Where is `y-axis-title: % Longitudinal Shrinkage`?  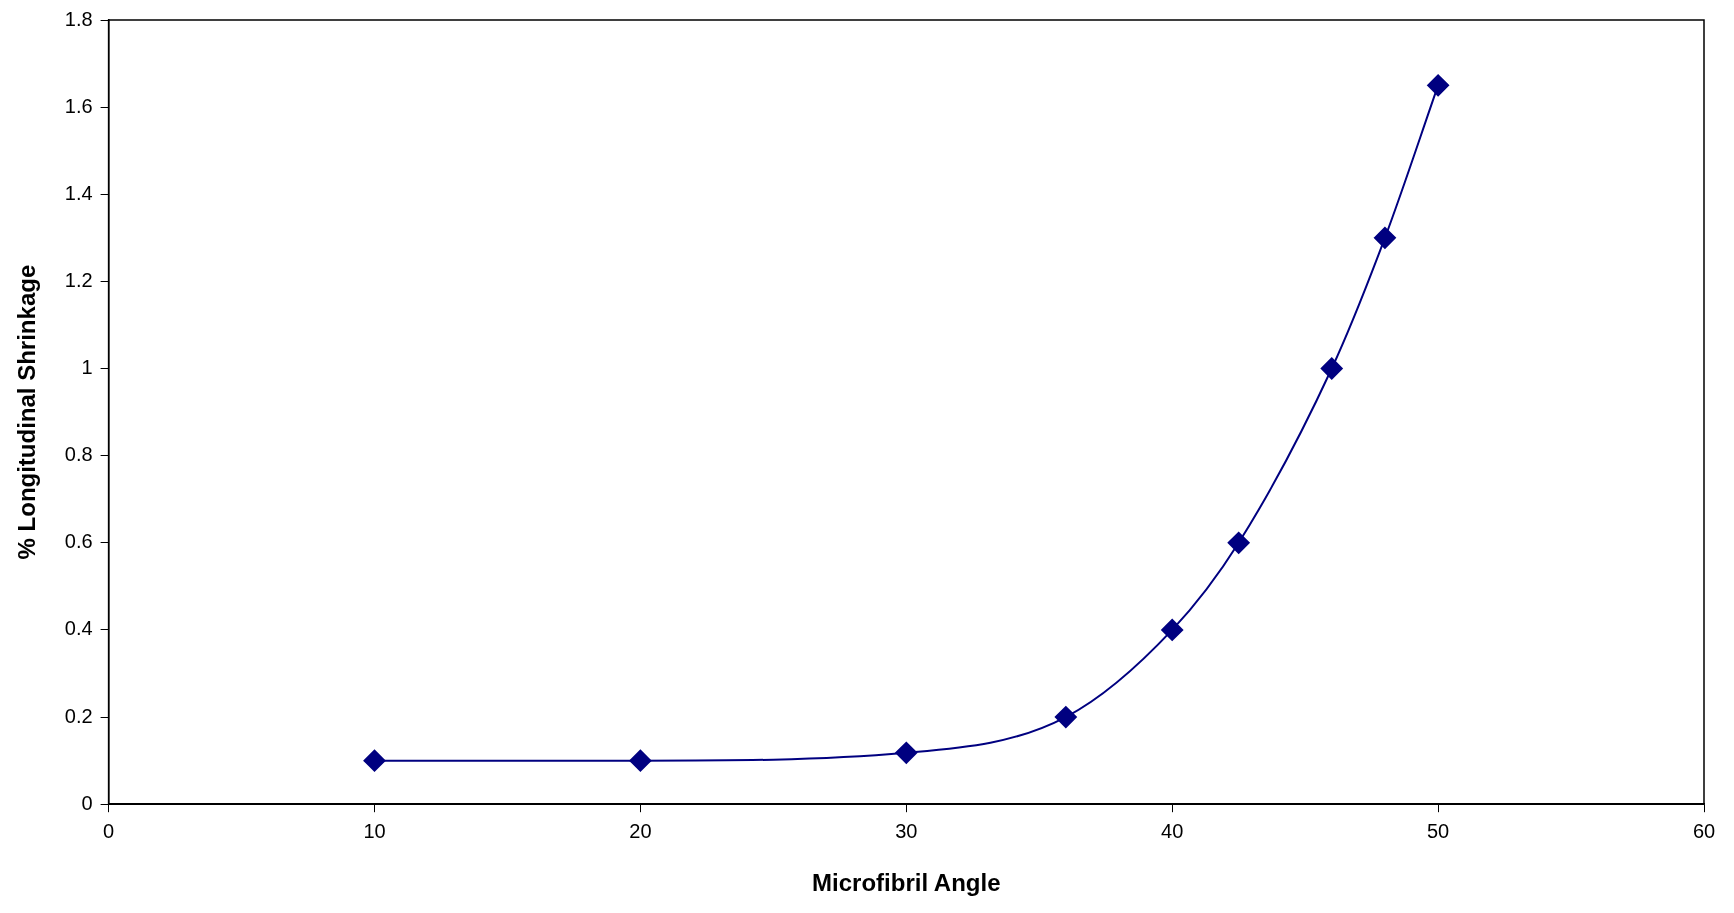 y-axis-title: % Longitudinal Shrinkage is located at coordinates (27, 412).